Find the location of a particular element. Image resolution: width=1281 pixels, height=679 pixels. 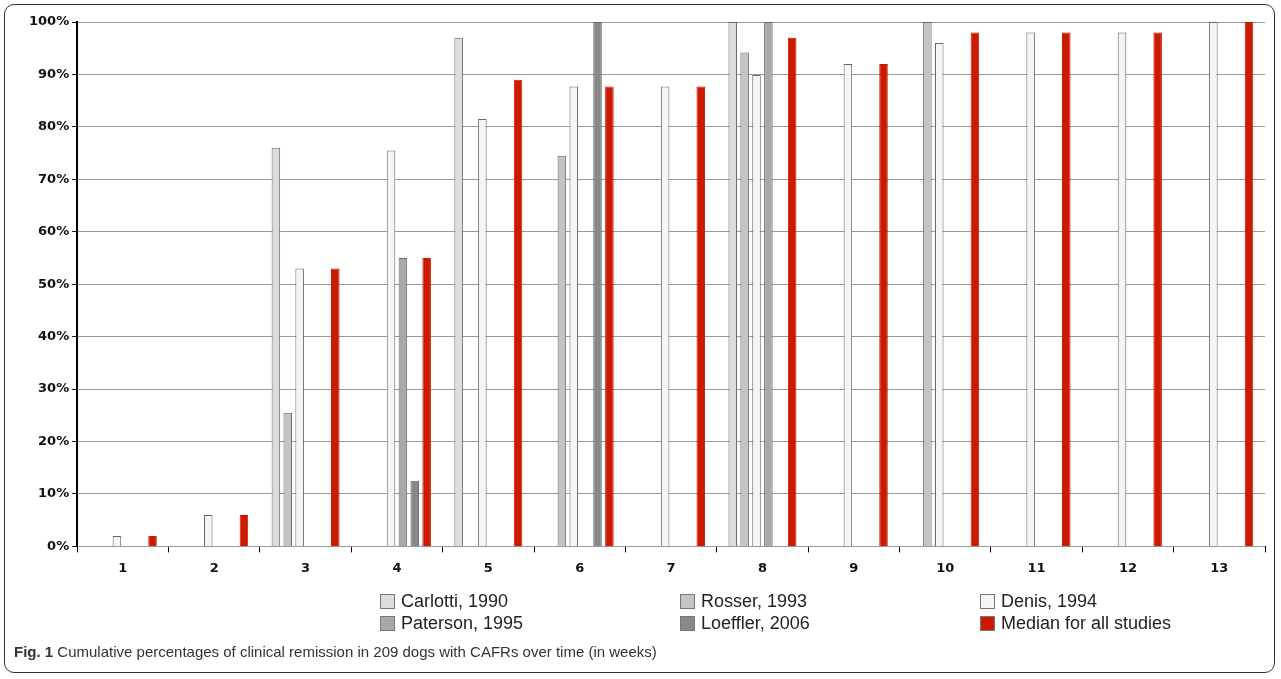

x-tick-label: 7 is located at coordinates (671, 567).